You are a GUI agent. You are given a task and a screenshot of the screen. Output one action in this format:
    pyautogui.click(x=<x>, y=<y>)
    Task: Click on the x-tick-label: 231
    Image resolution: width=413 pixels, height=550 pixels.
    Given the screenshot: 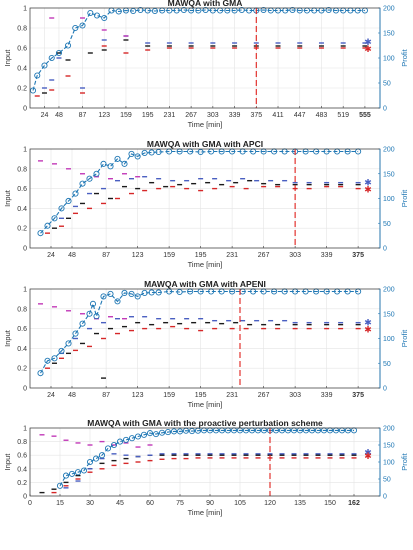 What is the action you would take?
    pyautogui.click(x=170, y=115)
    